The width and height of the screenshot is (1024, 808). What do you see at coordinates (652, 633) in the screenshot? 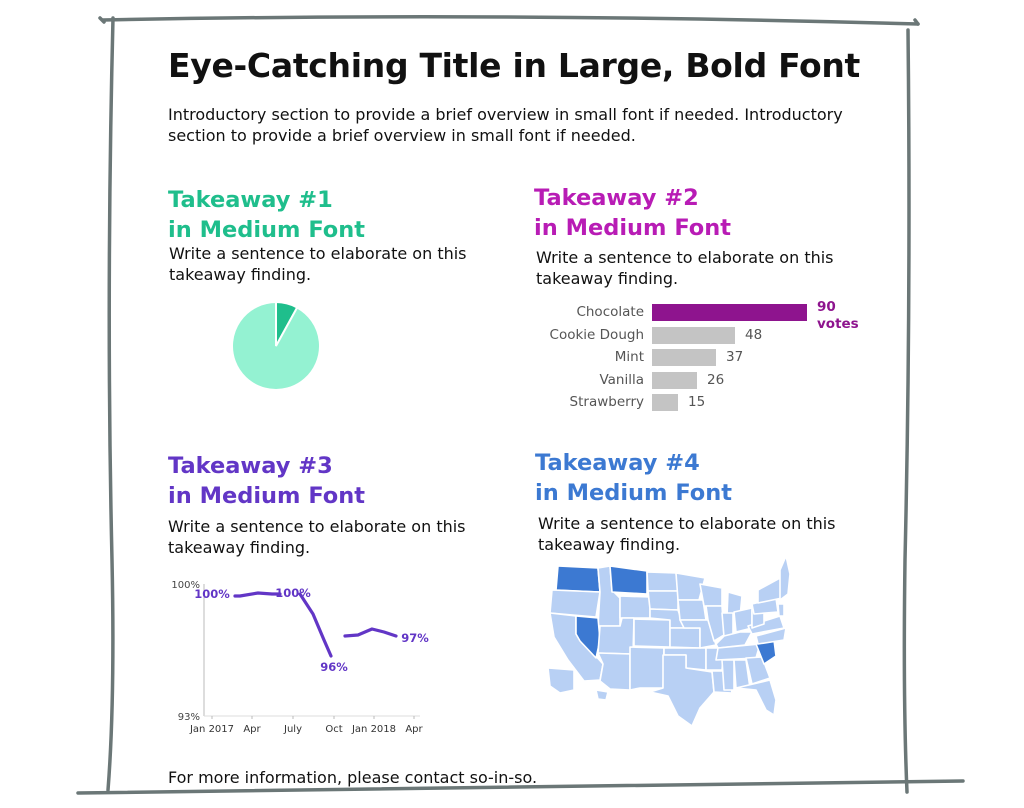
I see `map-state-colorado` at bounding box center [652, 633].